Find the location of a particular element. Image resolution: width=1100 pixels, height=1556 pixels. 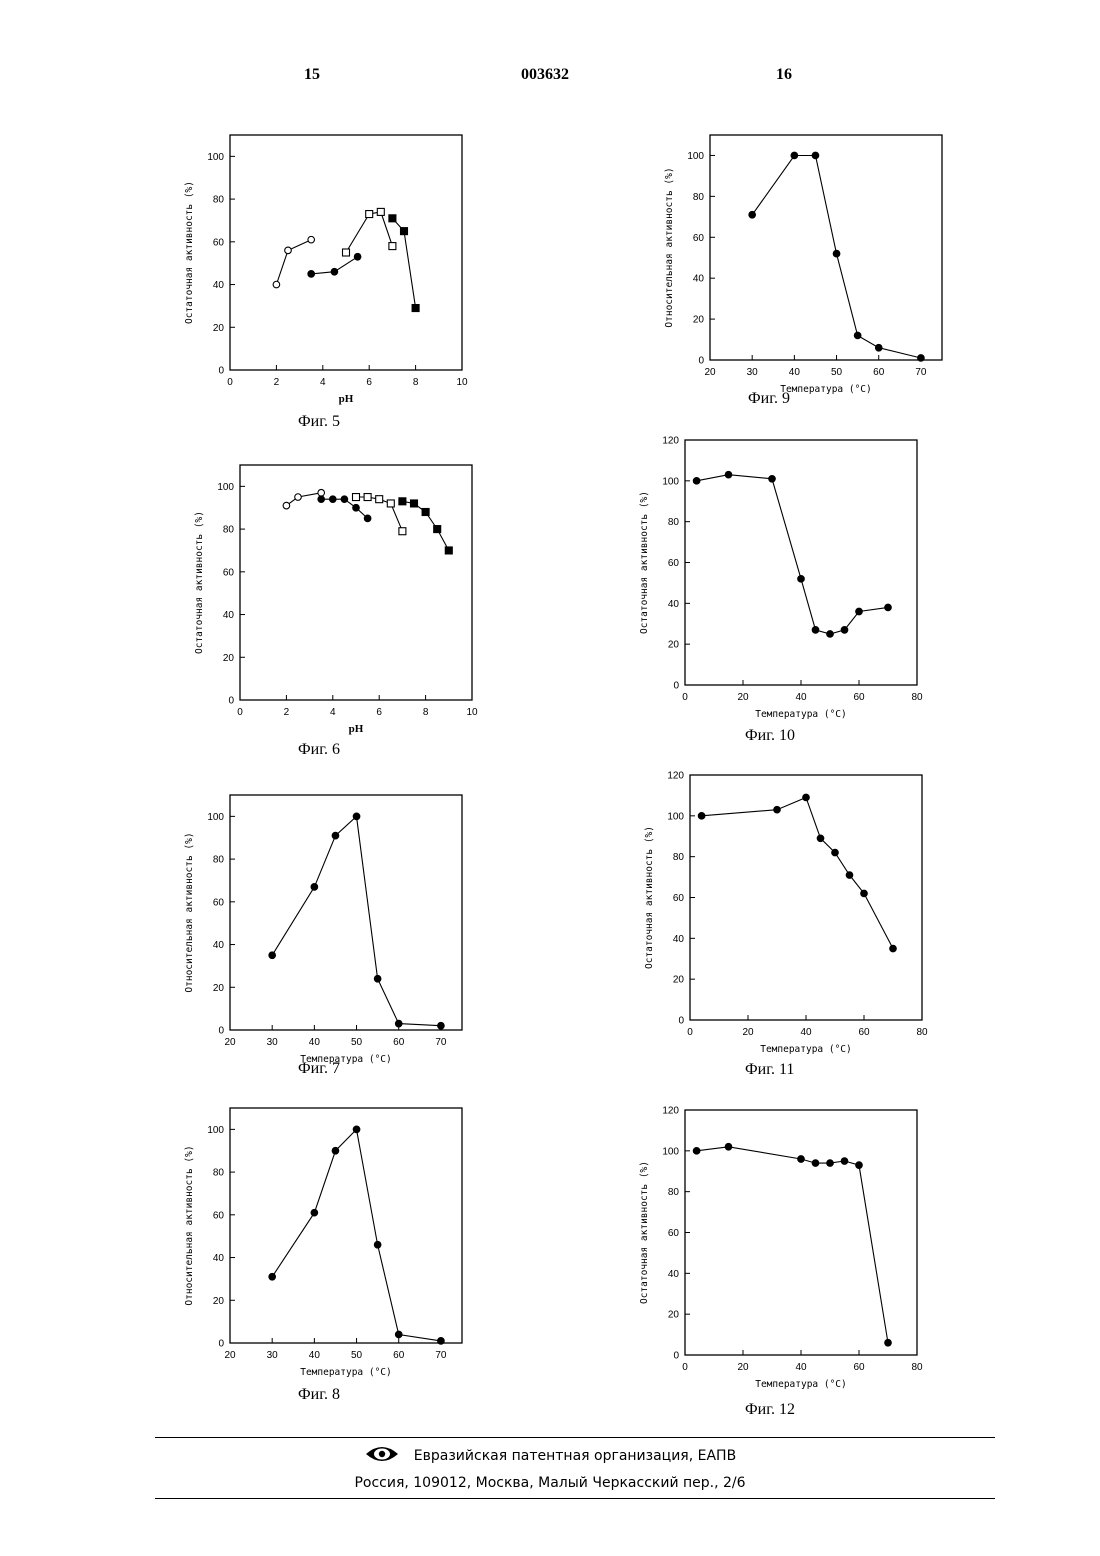

x-tick-label: 6 is located at coordinates (369, 382).